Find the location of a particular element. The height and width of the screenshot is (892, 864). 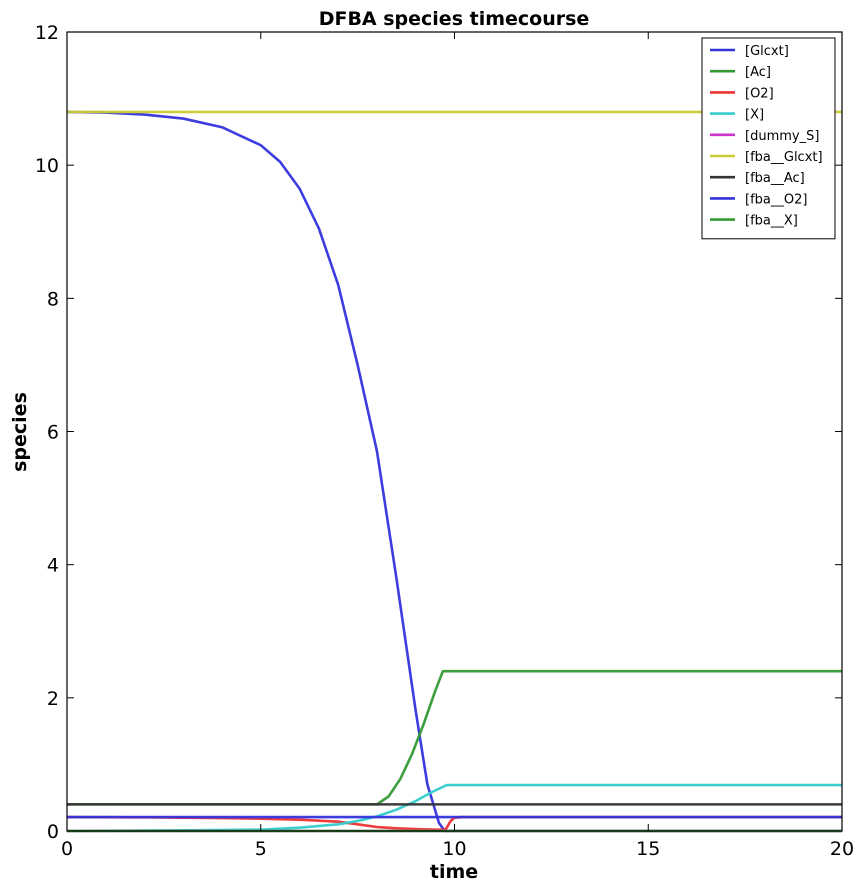

x-tick-label: 20 is located at coordinates (842, 849).